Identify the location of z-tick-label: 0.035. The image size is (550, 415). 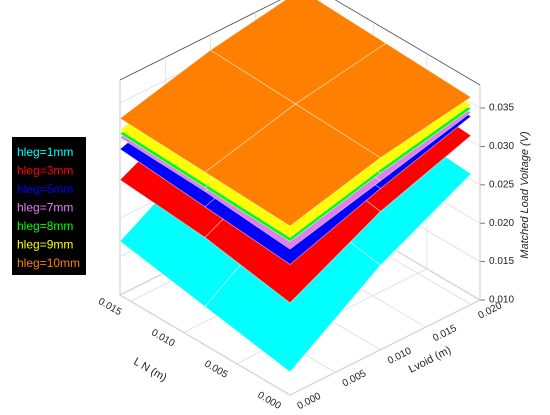
(501, 108).